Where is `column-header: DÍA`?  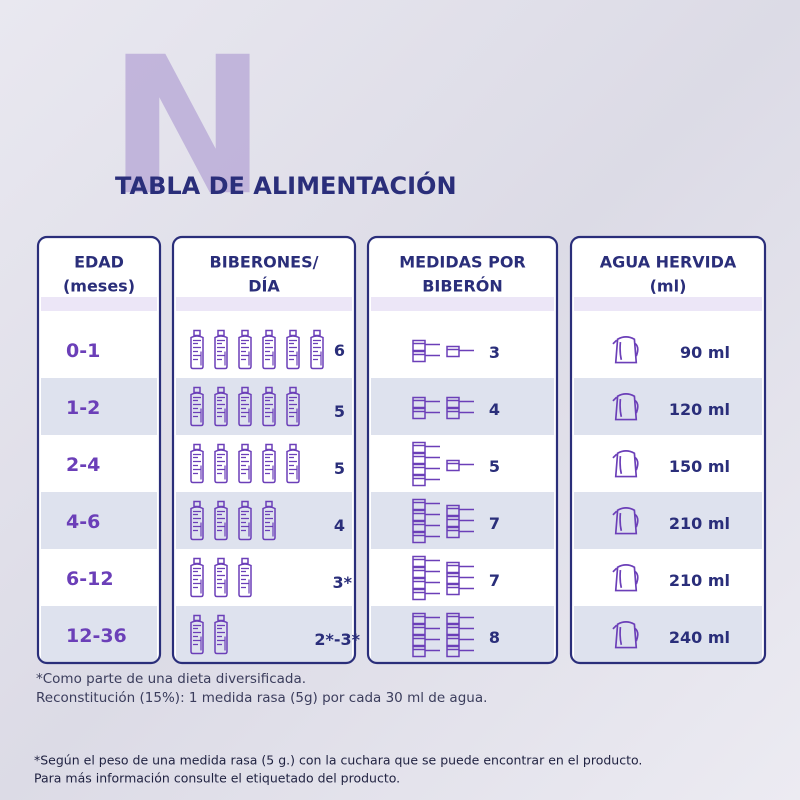 column-header: DÍA is located at coordinates (264, 286).